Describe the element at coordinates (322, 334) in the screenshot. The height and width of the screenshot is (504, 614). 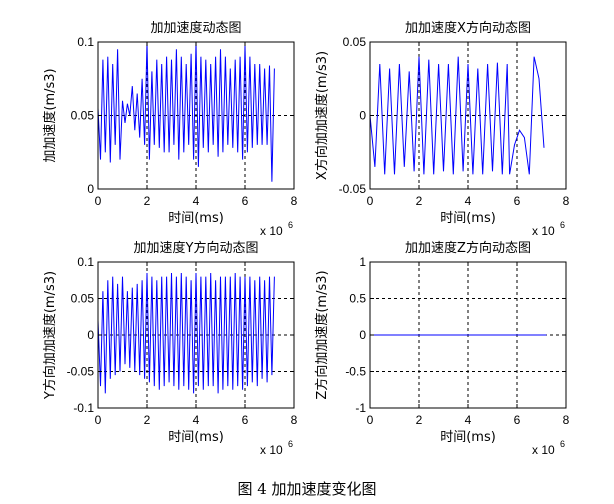
I see `y-axis-label: Z方向加加速度(m/s3)` at that location.